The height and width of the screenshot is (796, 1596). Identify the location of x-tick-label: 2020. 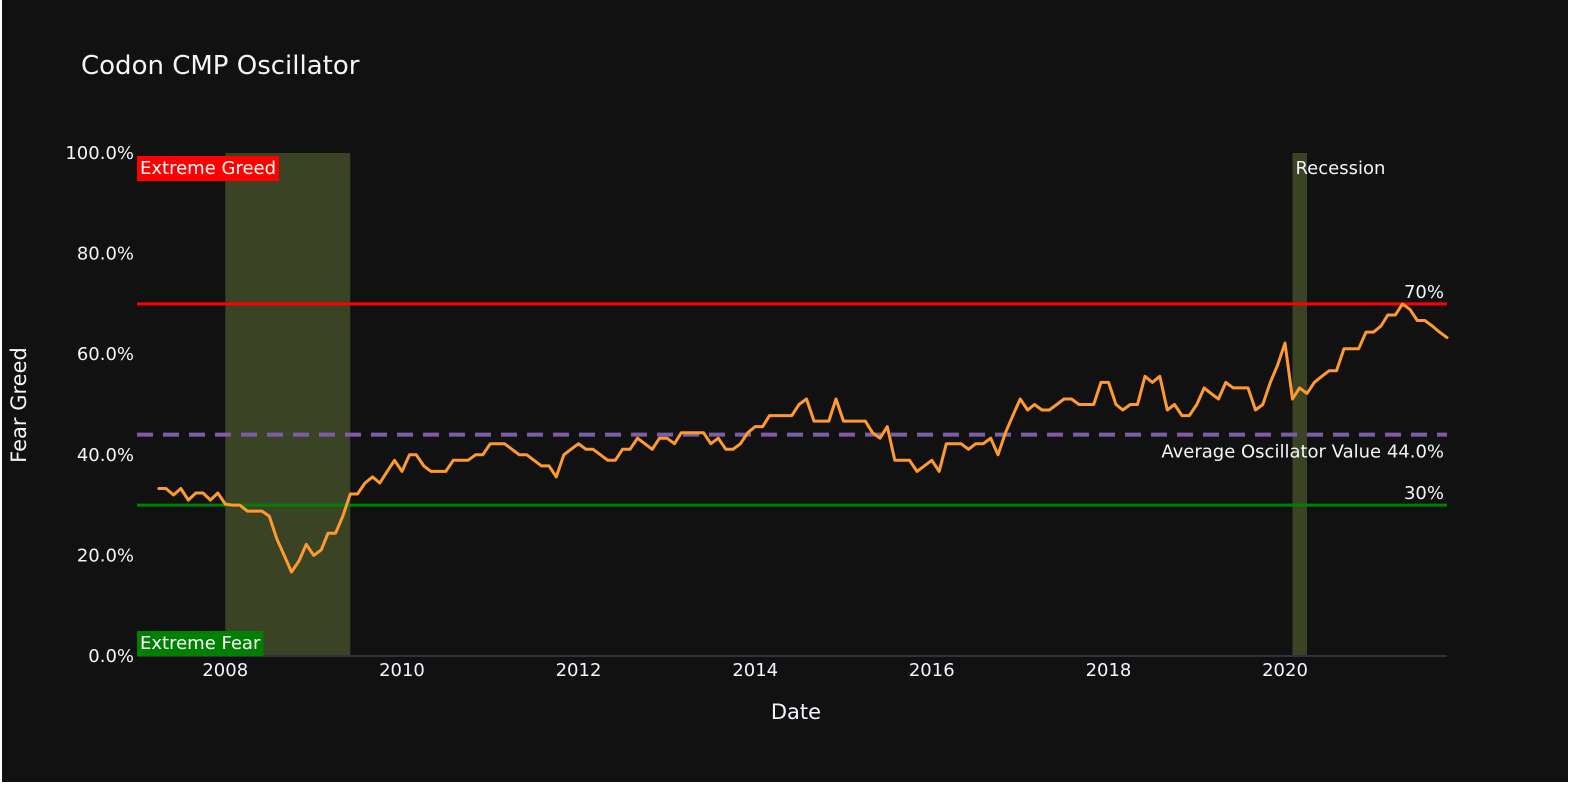
(1285, 670).